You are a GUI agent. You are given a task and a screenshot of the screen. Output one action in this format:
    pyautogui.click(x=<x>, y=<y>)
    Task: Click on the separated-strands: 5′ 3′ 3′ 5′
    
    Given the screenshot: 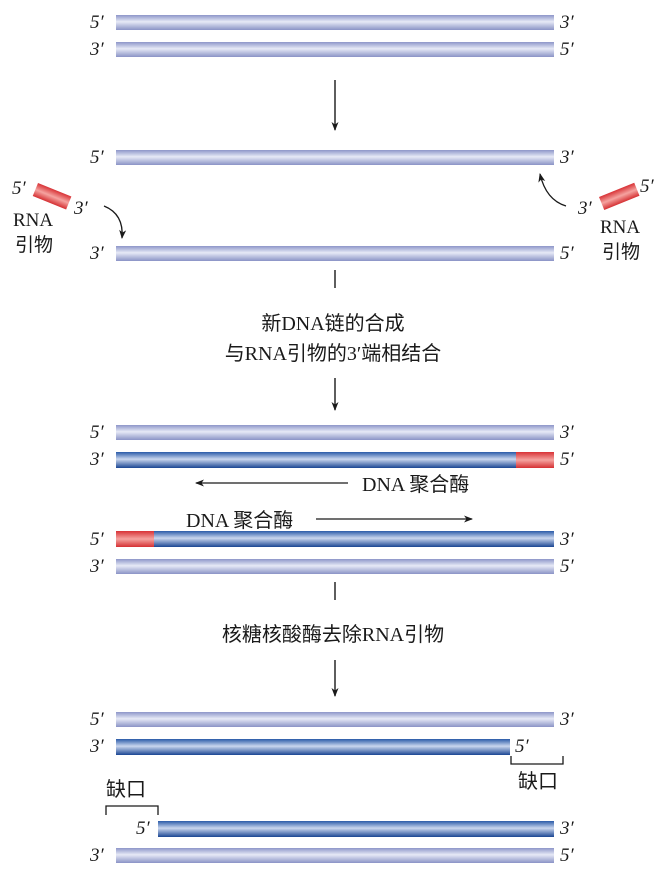 What is the action you would take?
    pyautogui.click(x=332, y=205)
    